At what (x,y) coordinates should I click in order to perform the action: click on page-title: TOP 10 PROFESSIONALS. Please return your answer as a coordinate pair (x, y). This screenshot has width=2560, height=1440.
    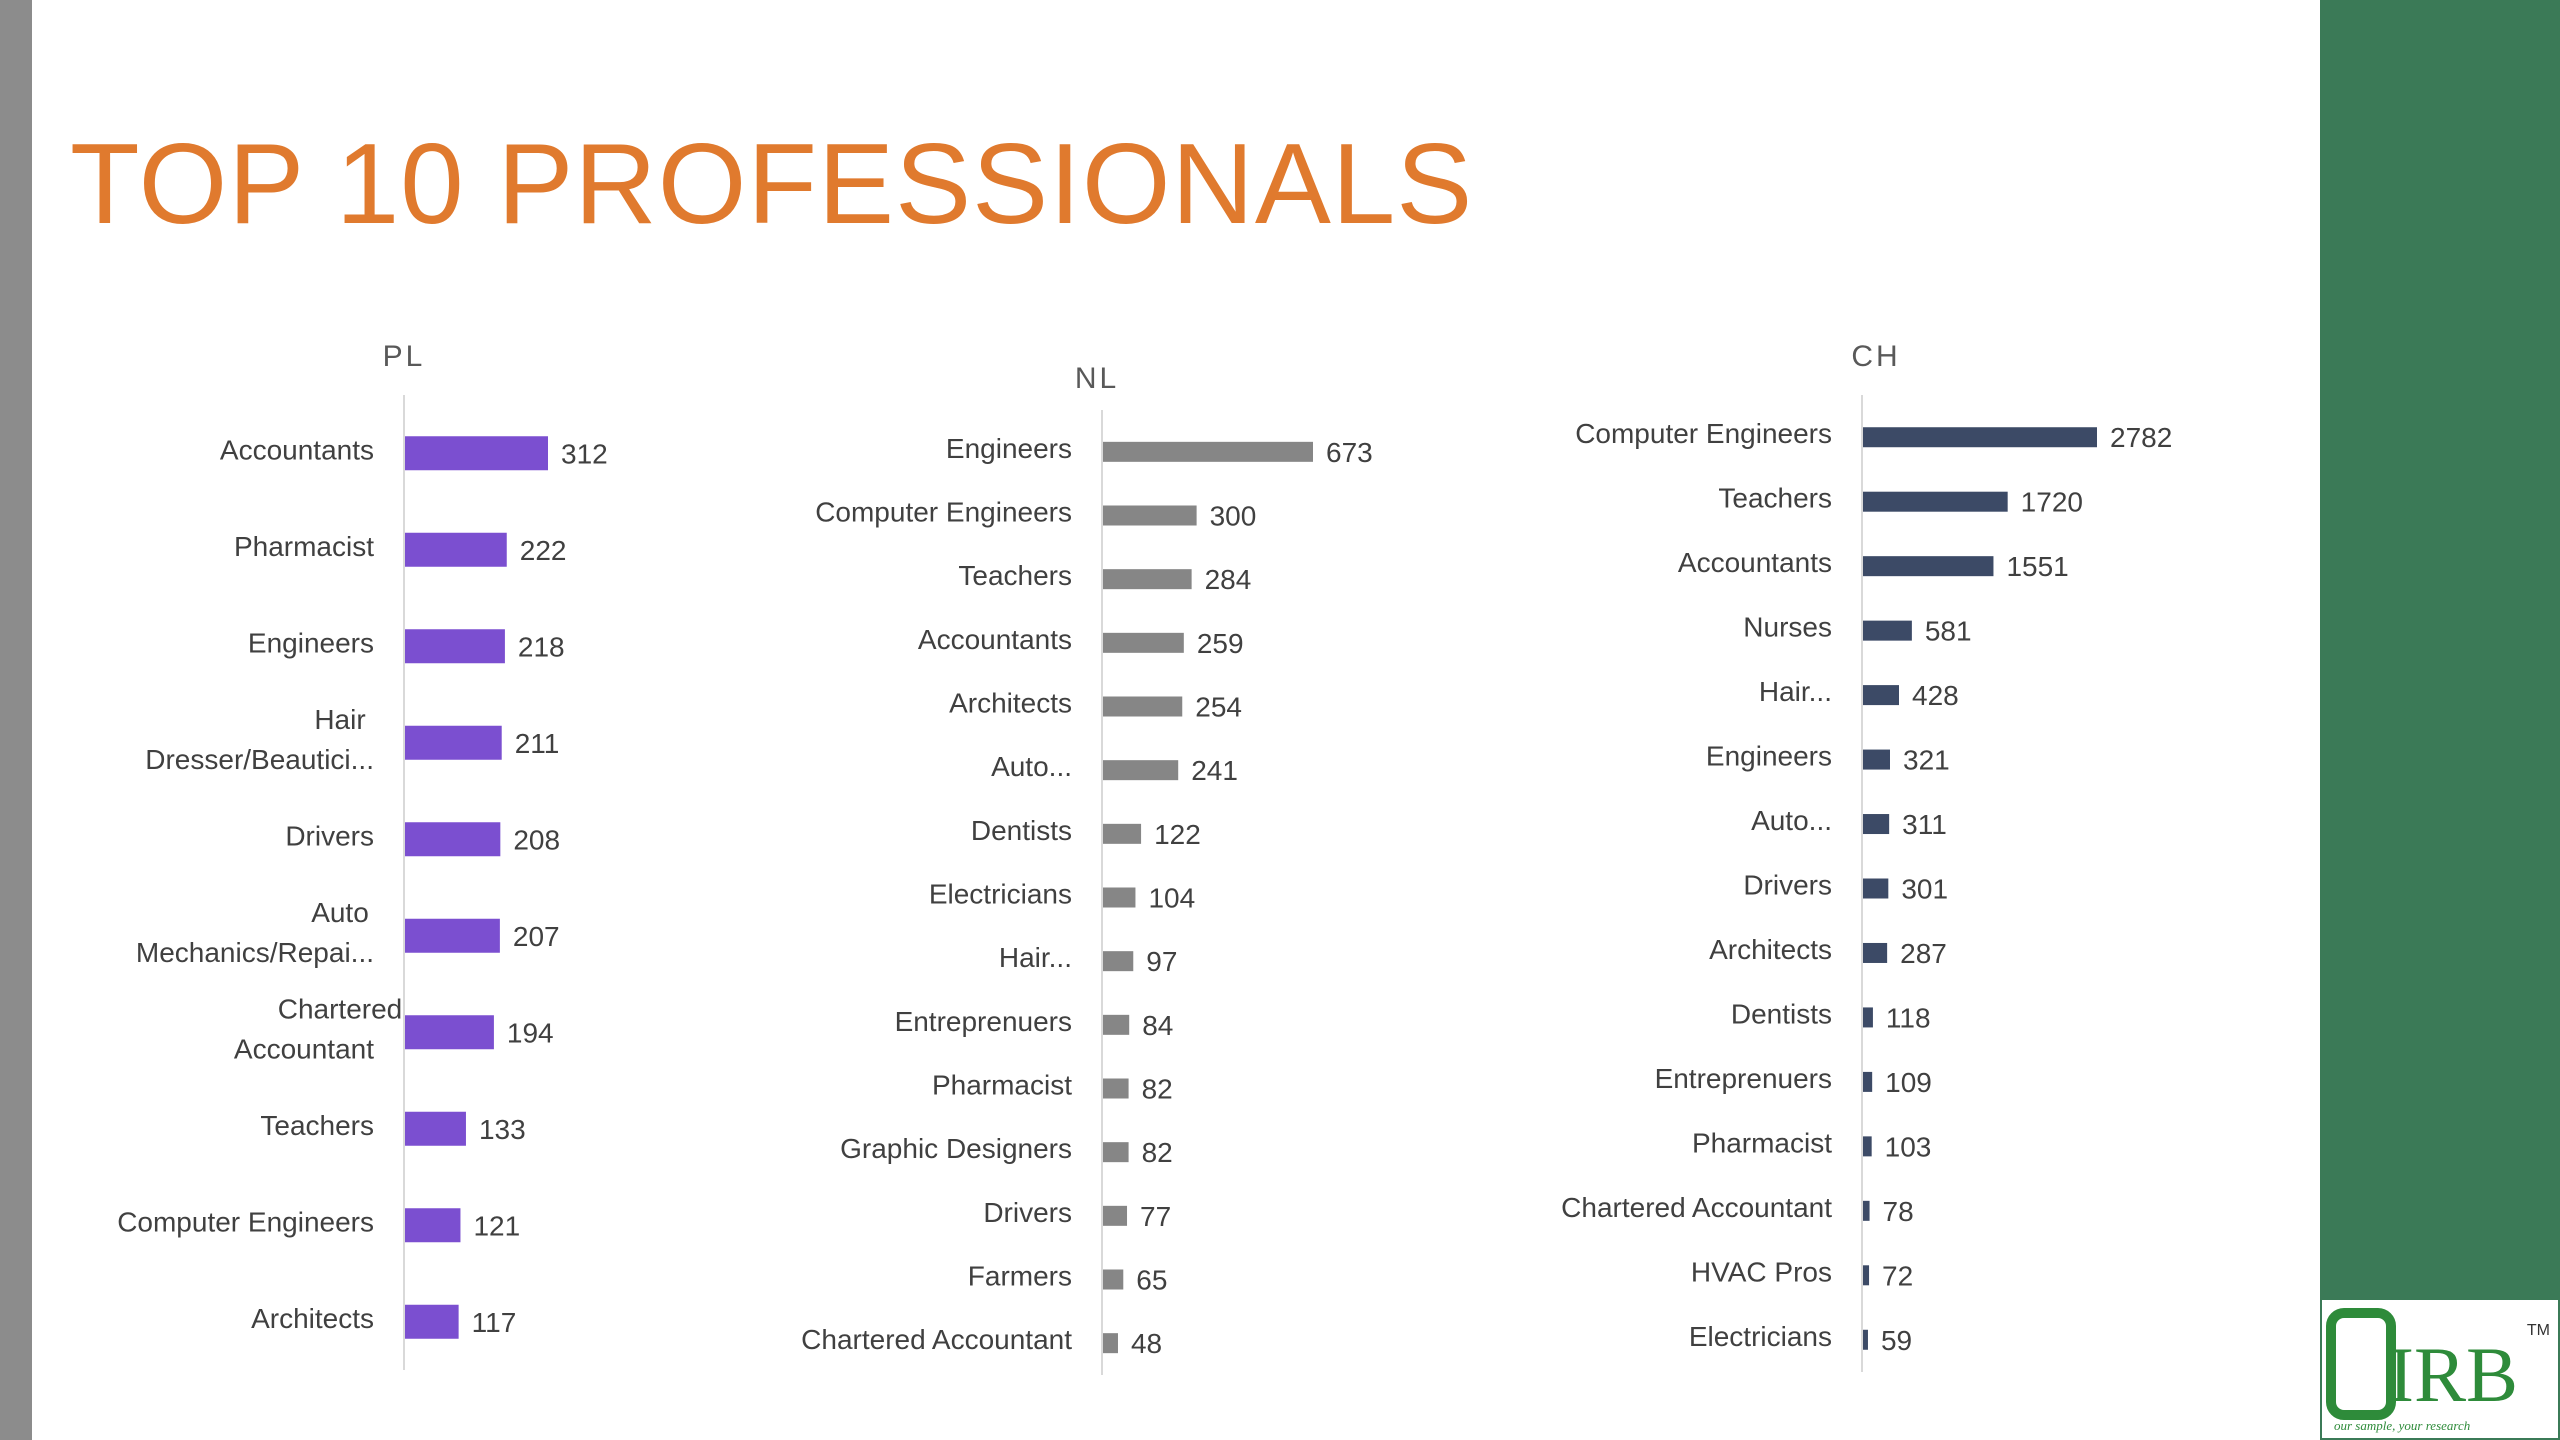
    Looking at the image, I should click on (772, 184).